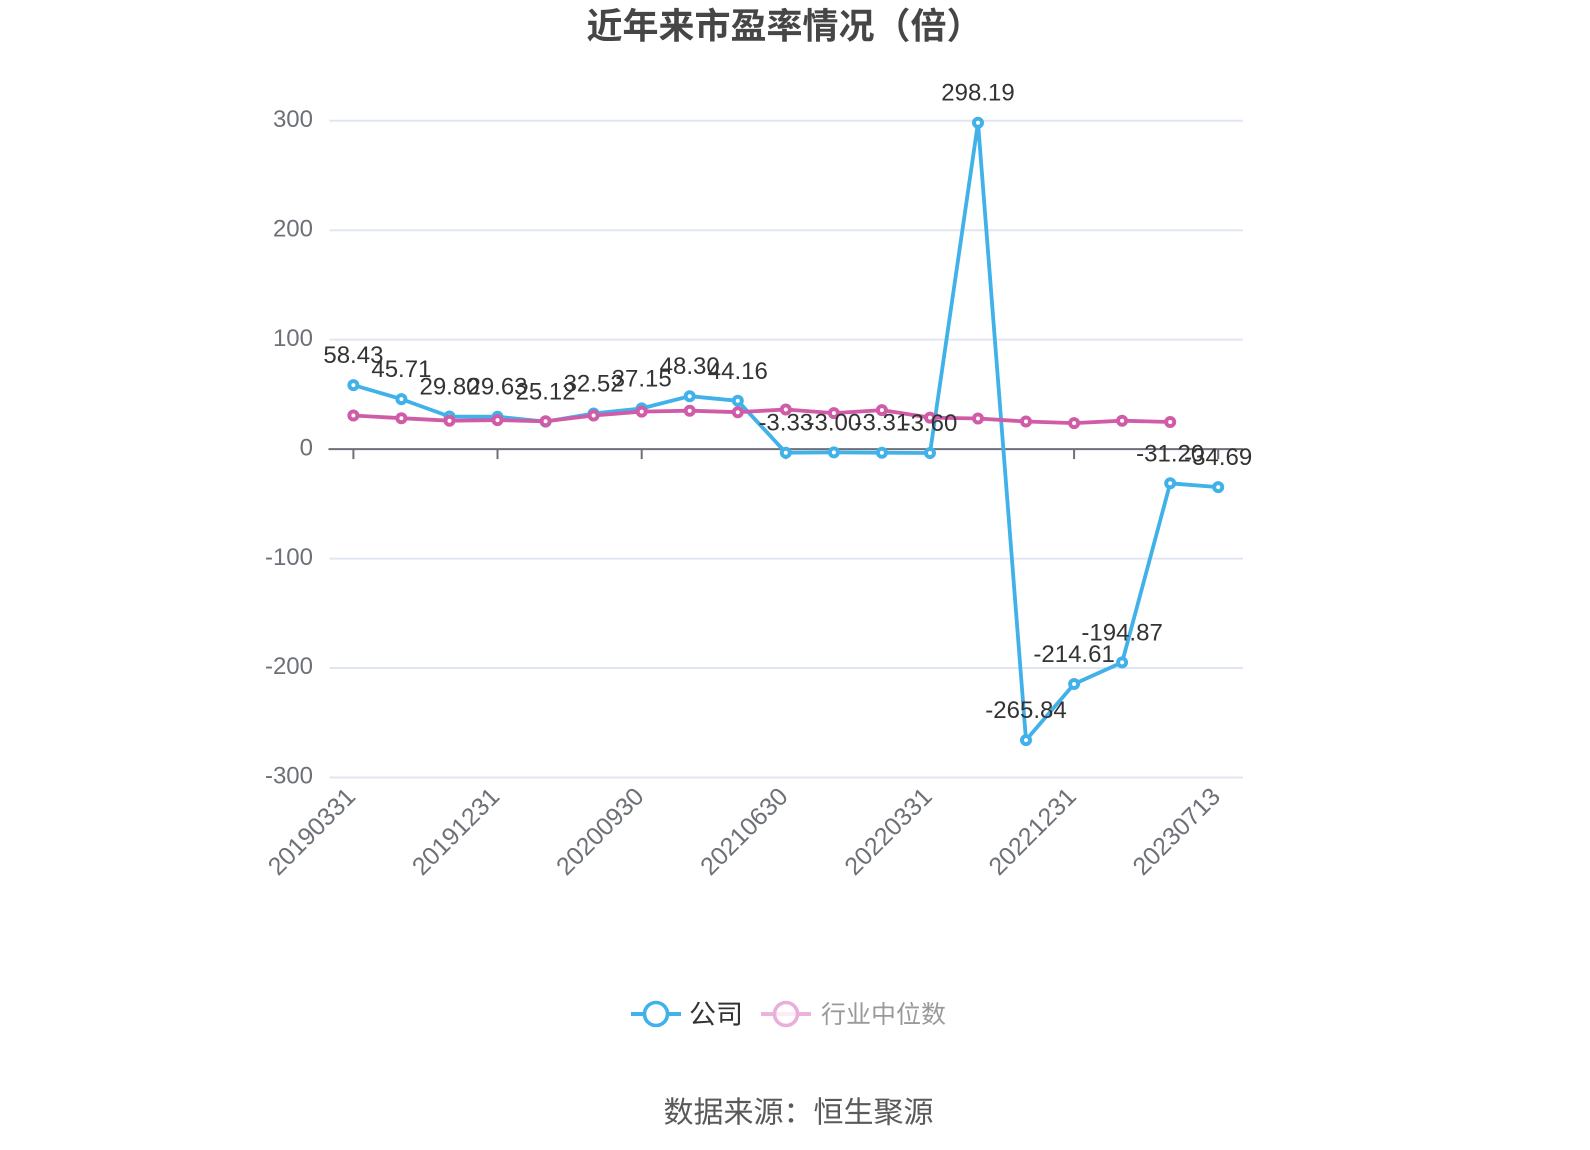  What do you see at coordinates (930, 423) in the screenshot?
I see `svg-text: -3.60` at bounding box center [930, 423].